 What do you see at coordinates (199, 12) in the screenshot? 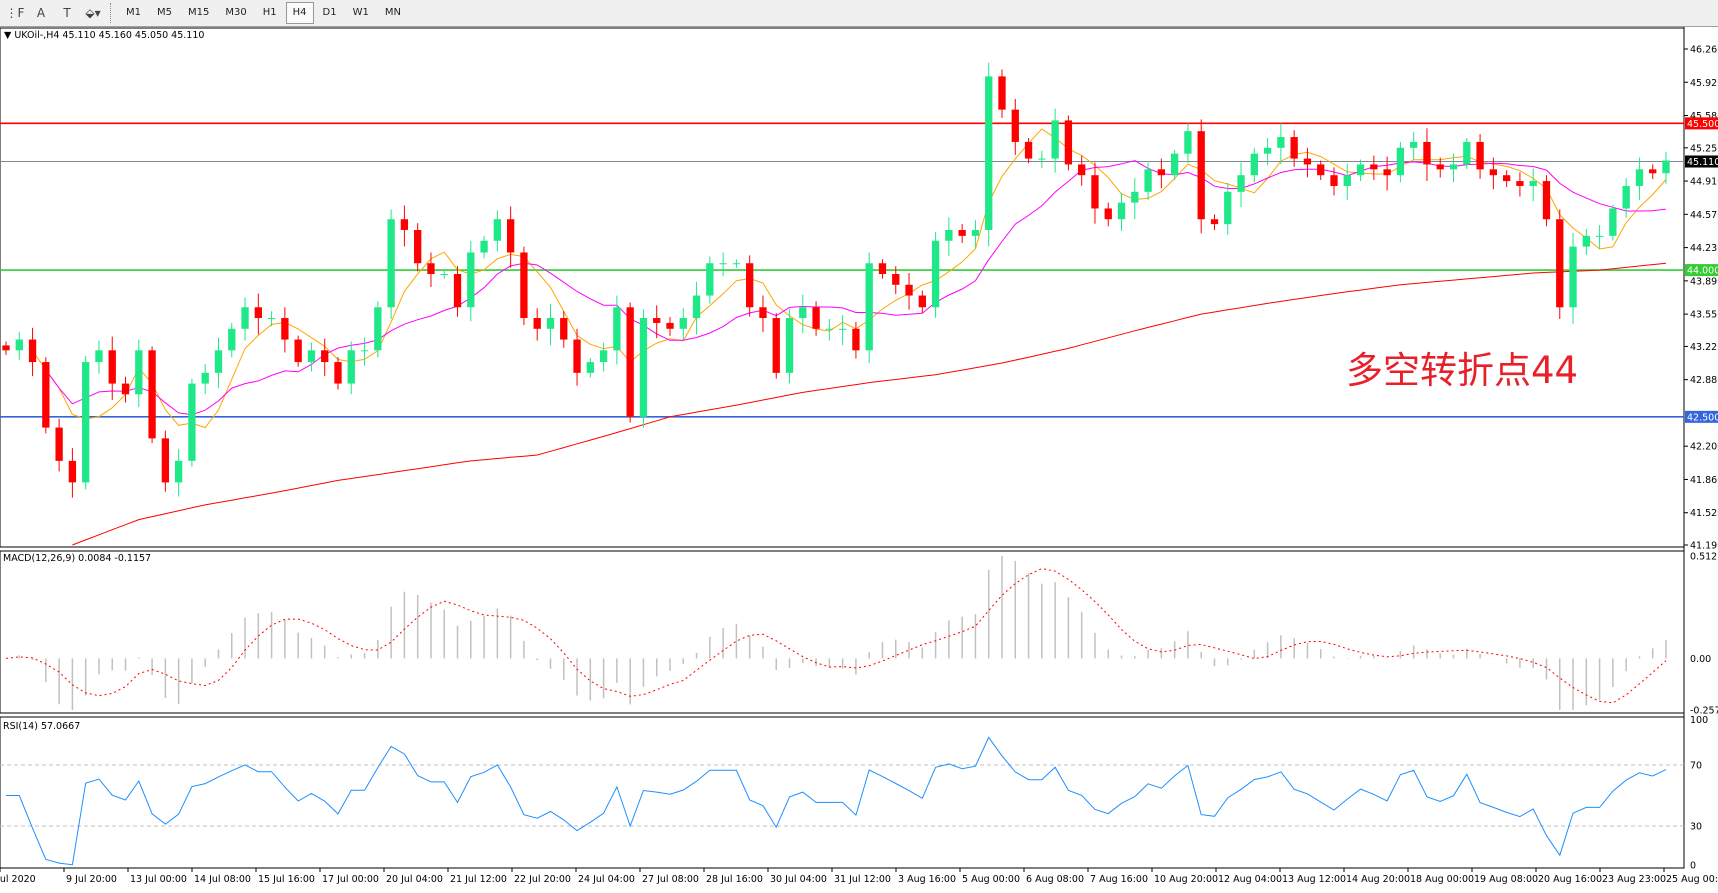
I see `timeframe-m15-button: M15` at bounding box center [199, 12].